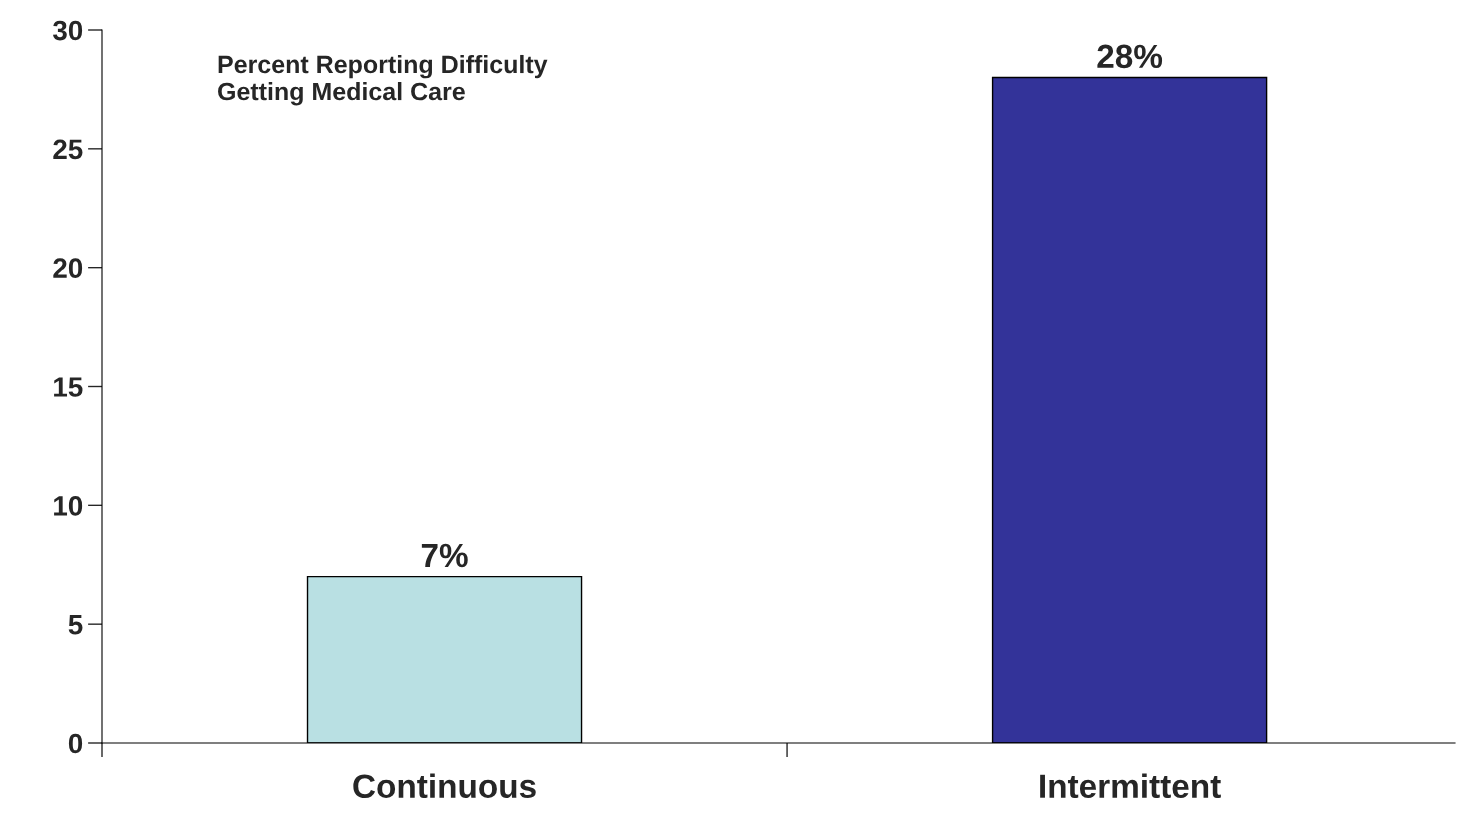  I want to click on annotation: Percent Reporting Difficulty Getting Medical Care, so click(383, 80).